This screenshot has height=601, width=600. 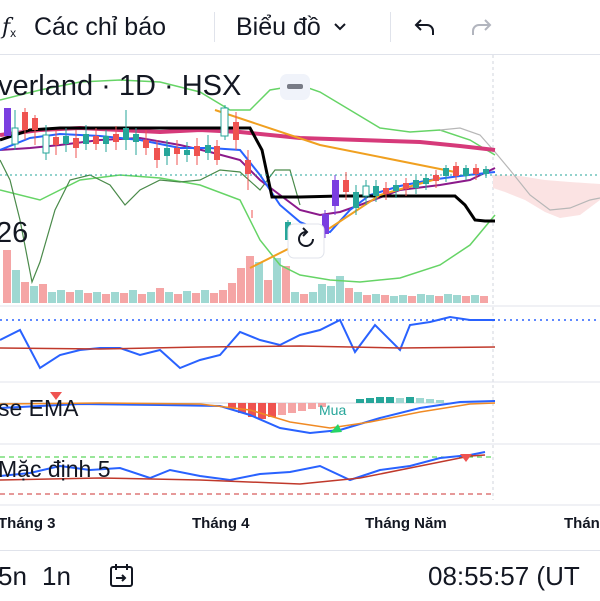 What do you see at coordinates (332, 410) in the screenshot?
I see `buy-tag: Mua` at bounding box center [332, 410].